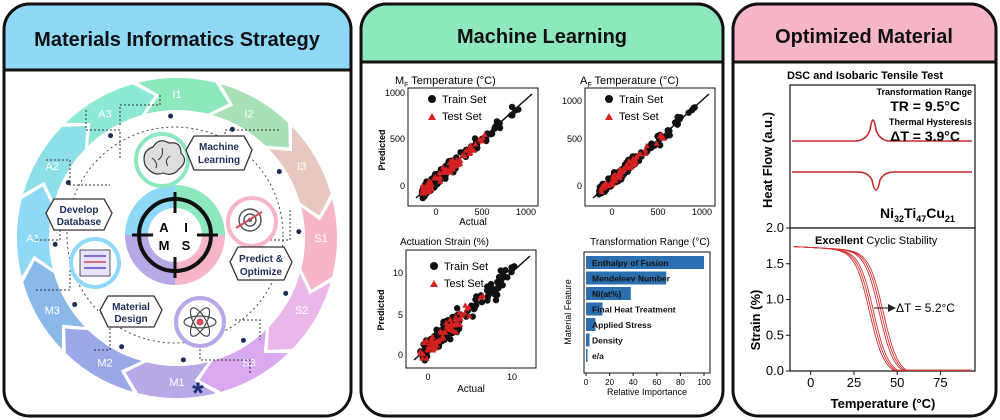 The width and height of the screenshot is (1000, 420). What do you see at coordinates (261, 259) in the screenshot?
I see `hex-po-line1: Predict &` at bounding box center [261, 259].